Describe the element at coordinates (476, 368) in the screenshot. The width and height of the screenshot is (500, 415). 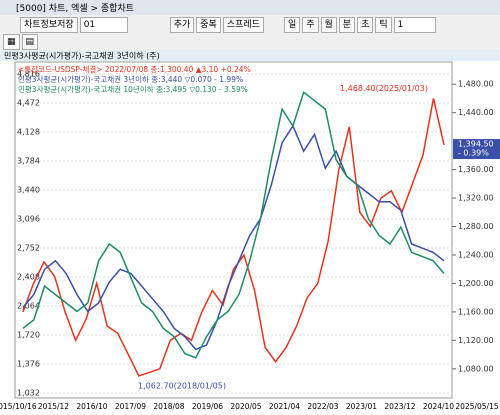
I see `y2-tick-label: 1,080.00` at that location.